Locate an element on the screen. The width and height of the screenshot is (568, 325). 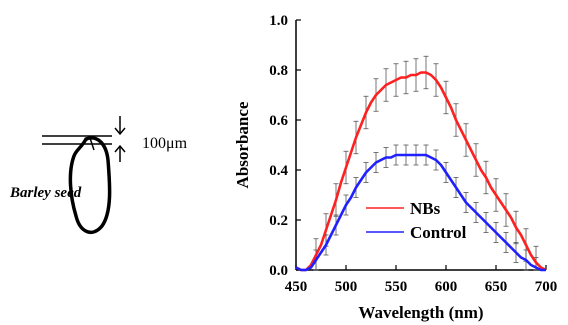
seed-diagram: 100μm Barley seed is located at coordinates (98, 175).